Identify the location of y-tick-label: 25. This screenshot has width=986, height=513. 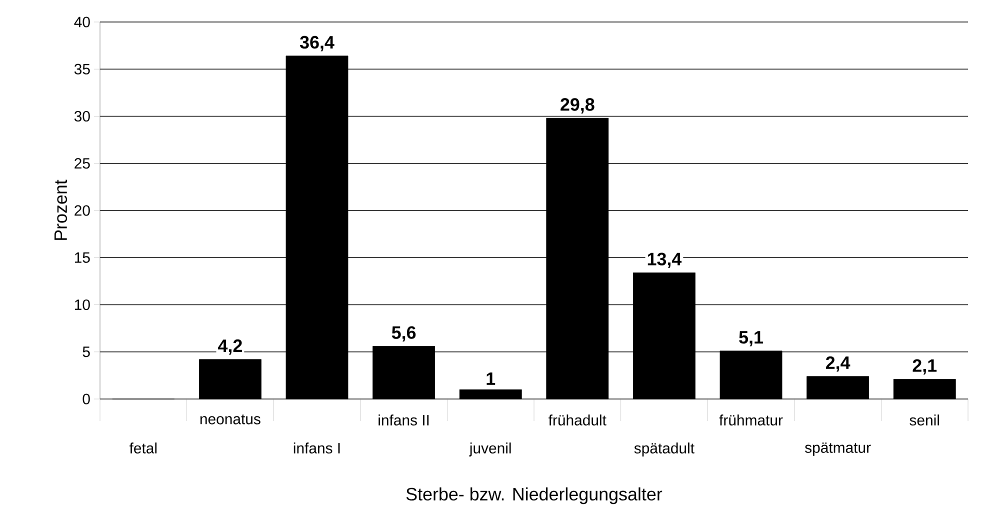
(82, 163).